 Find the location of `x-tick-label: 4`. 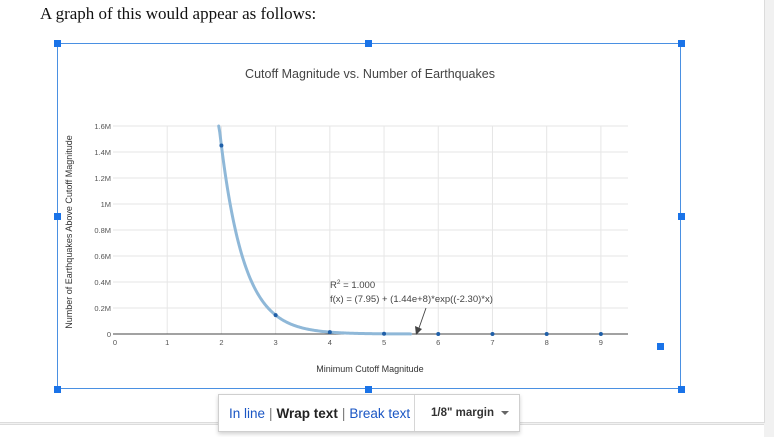

x-tick-label: 4 is located at coordinates (330, 342).